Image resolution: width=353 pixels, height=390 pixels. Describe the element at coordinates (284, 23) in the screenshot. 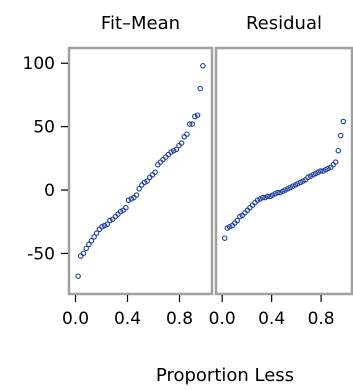

I see `panel-title: Residual` at that location.